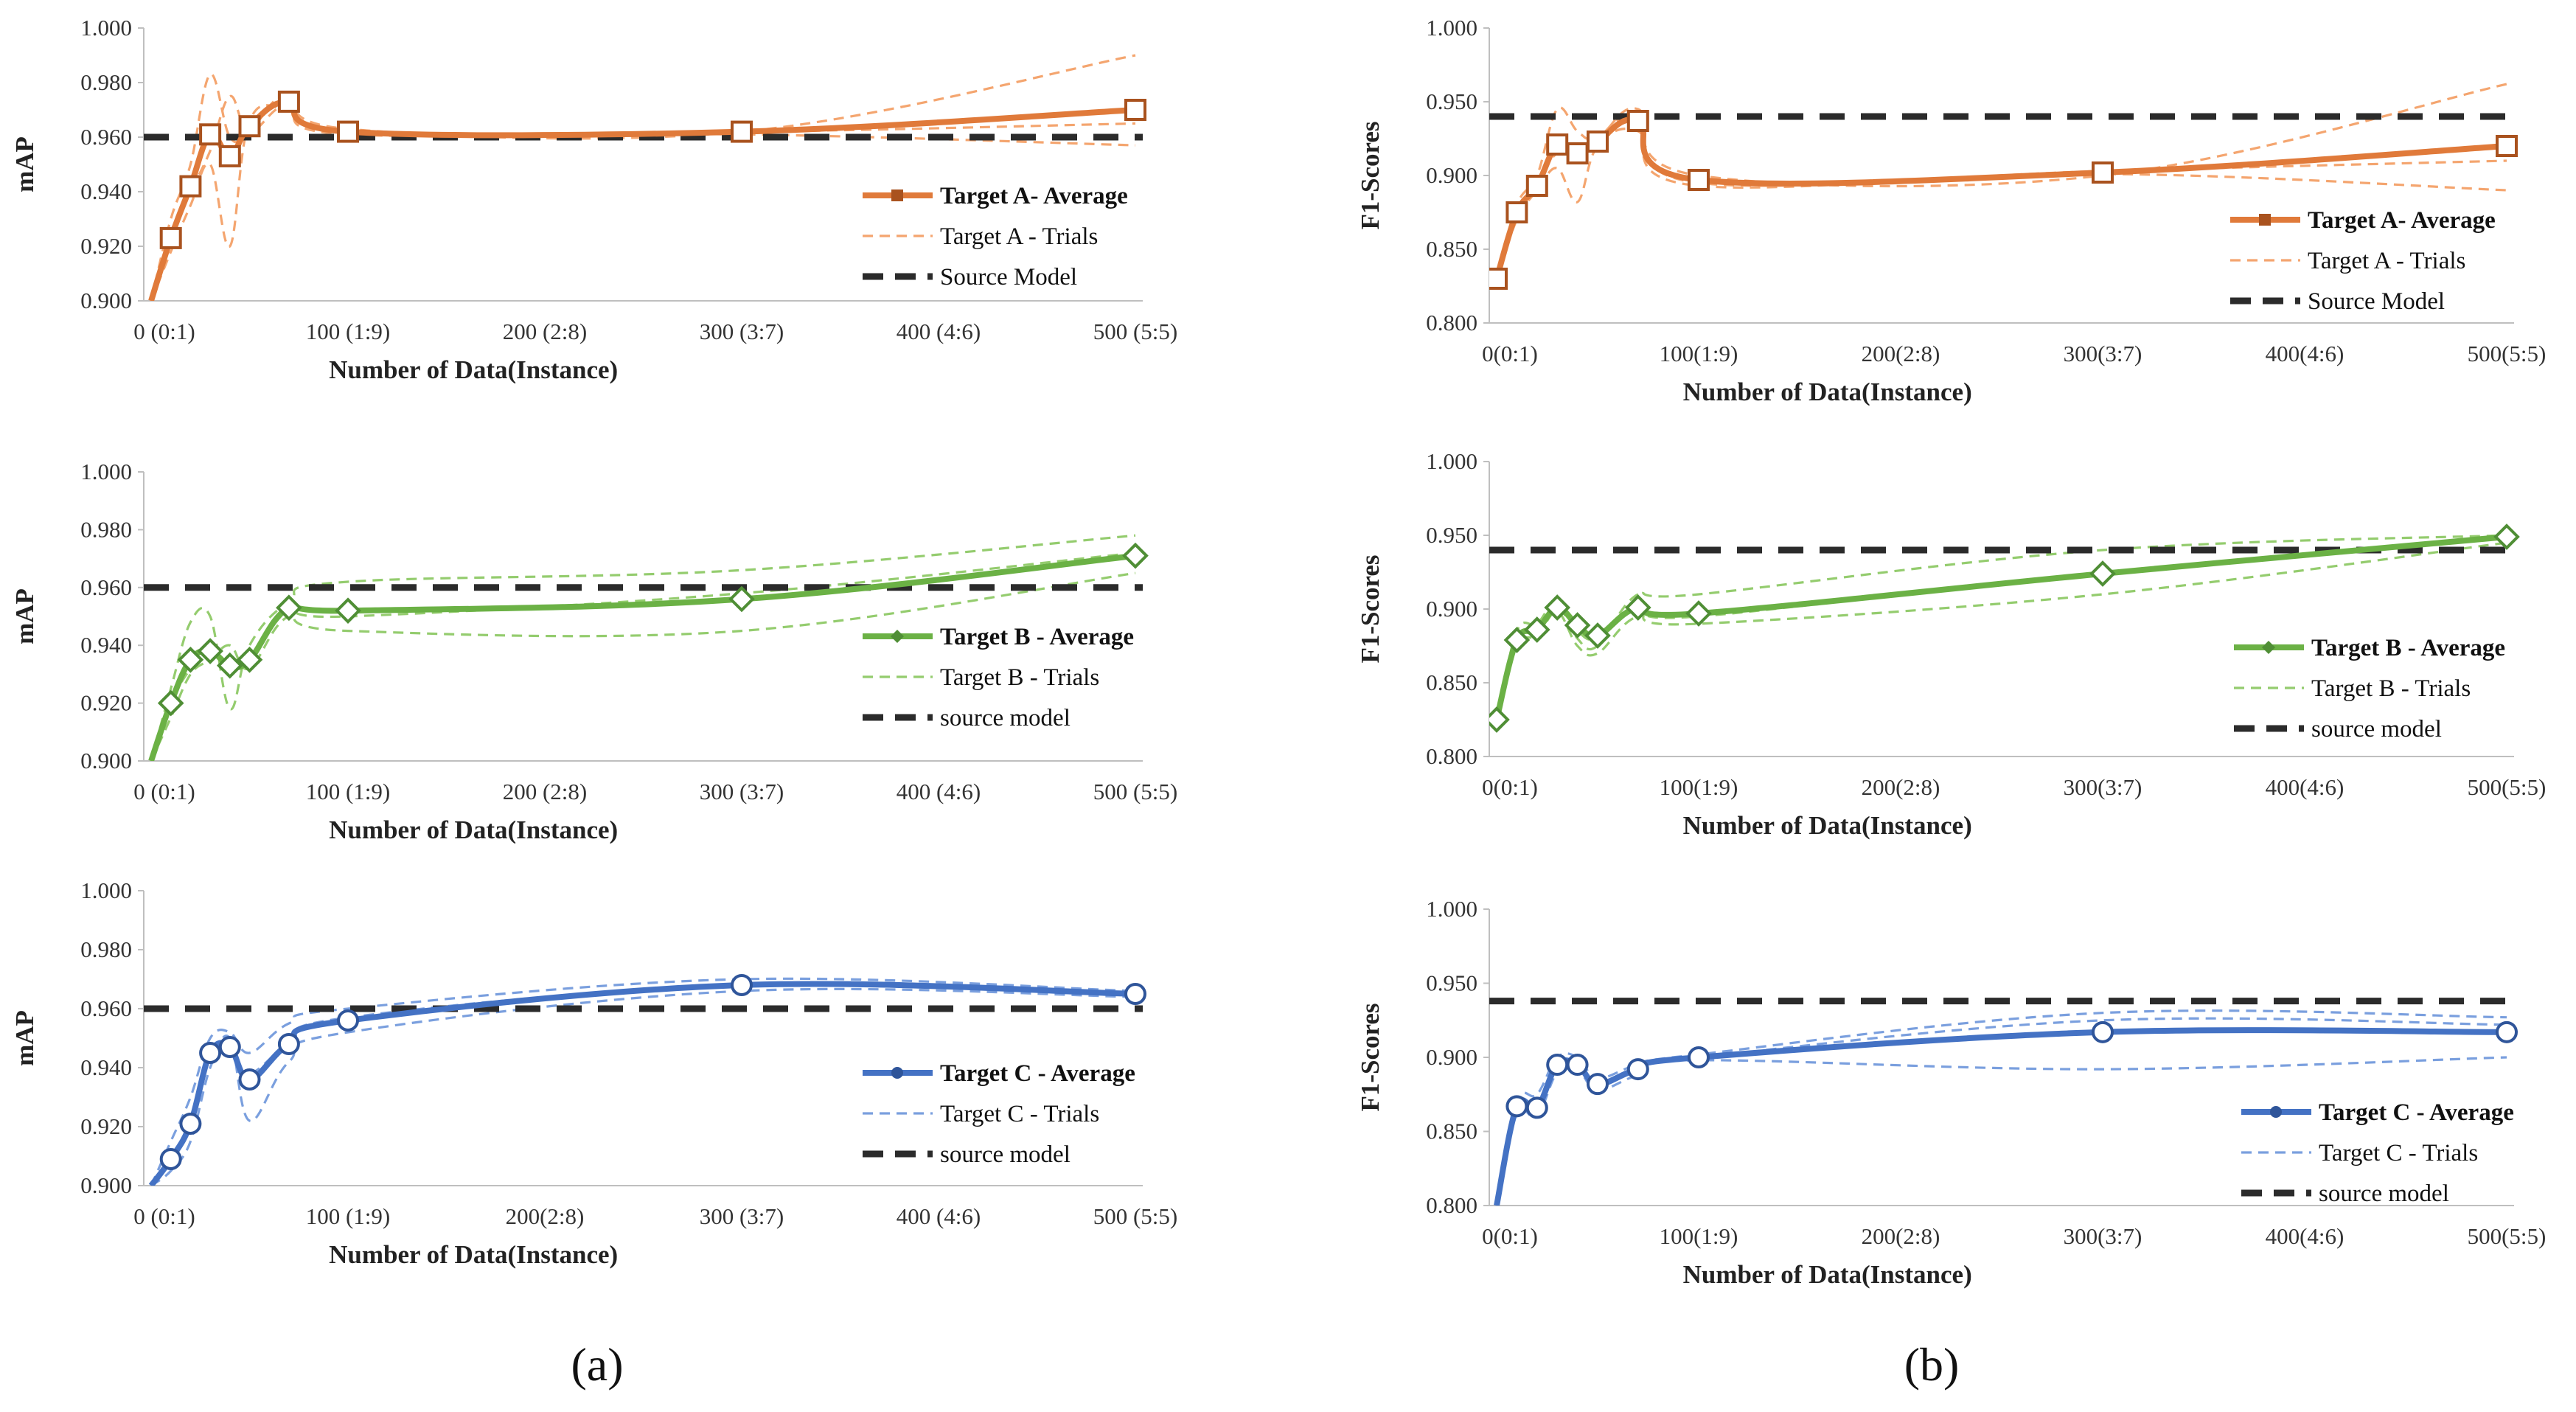 This screenshot has height=1412, width=2576. What do you see at coordinates (1510, 787) in the screenshot?
I see `x-tick-label: 0(0:1)` at bounding box center [1510, 787].